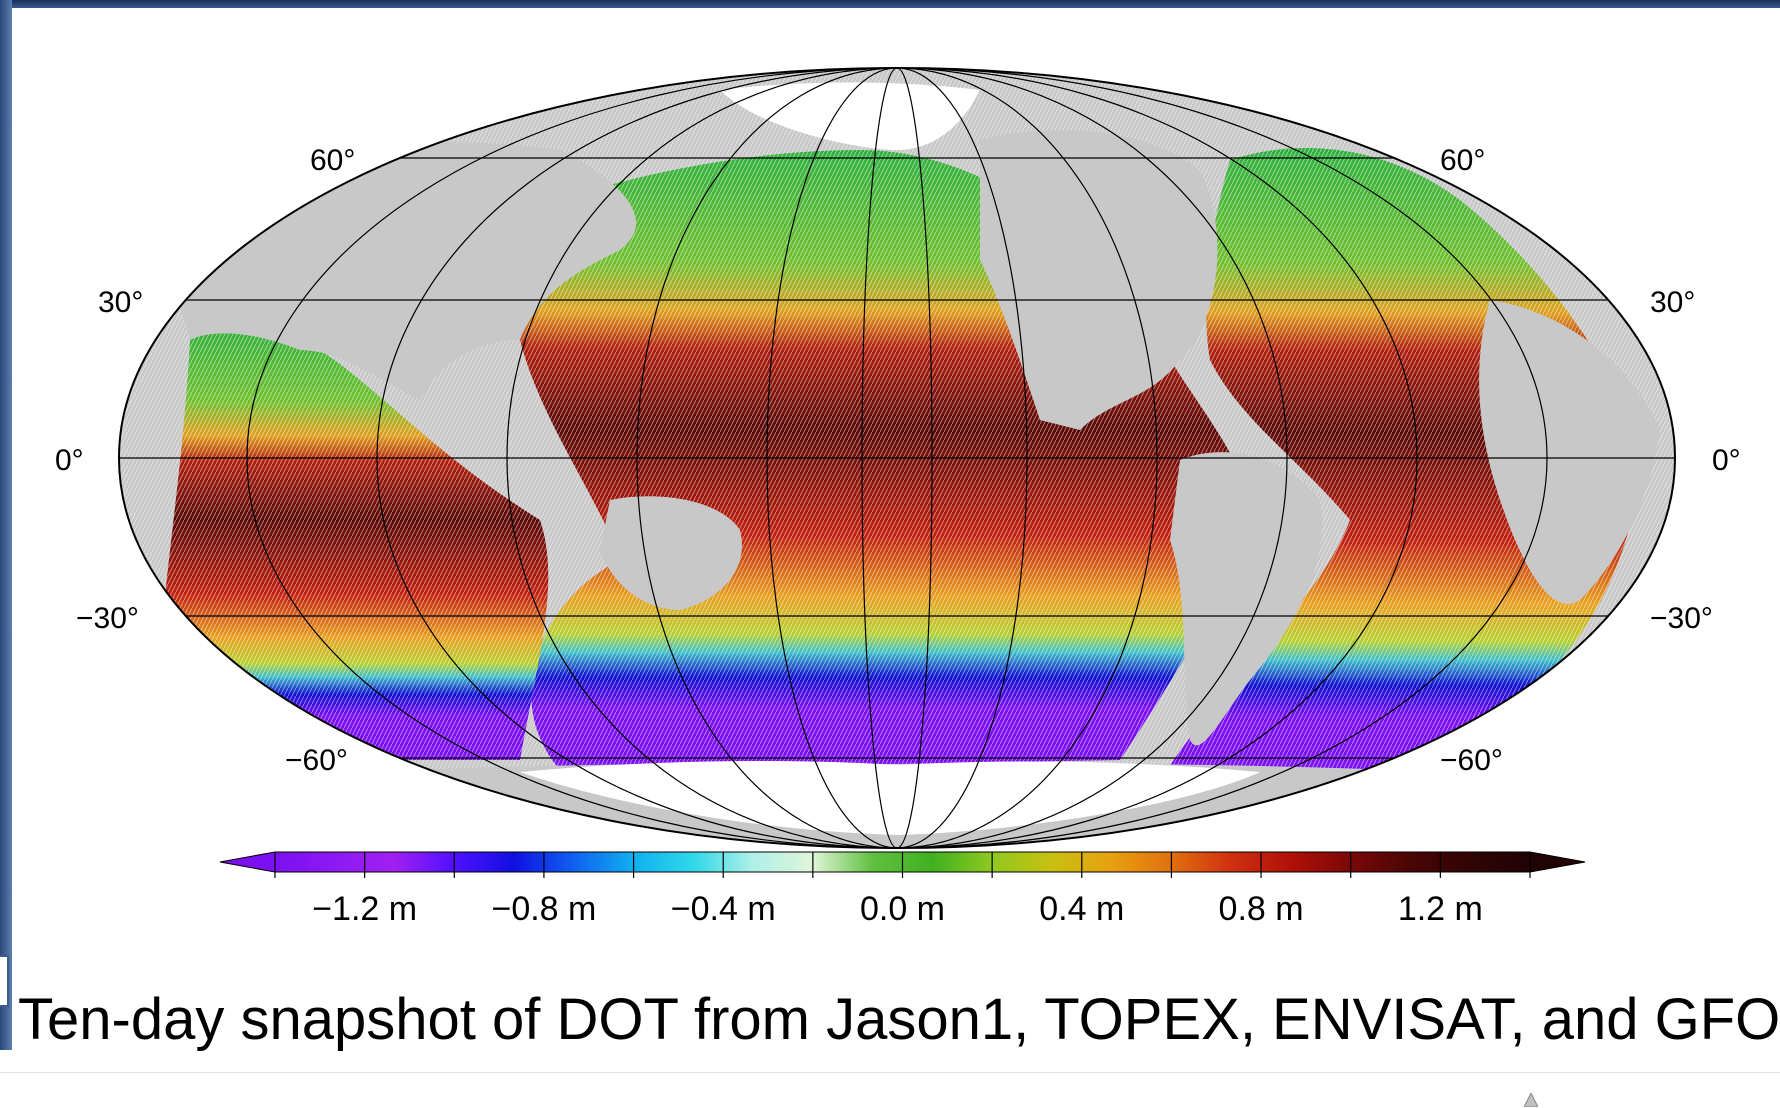 The width and height of the screenshot is (1780, 1108). I want to click on colorbar-tick-label: 0.8 m, so click(1261, 909).